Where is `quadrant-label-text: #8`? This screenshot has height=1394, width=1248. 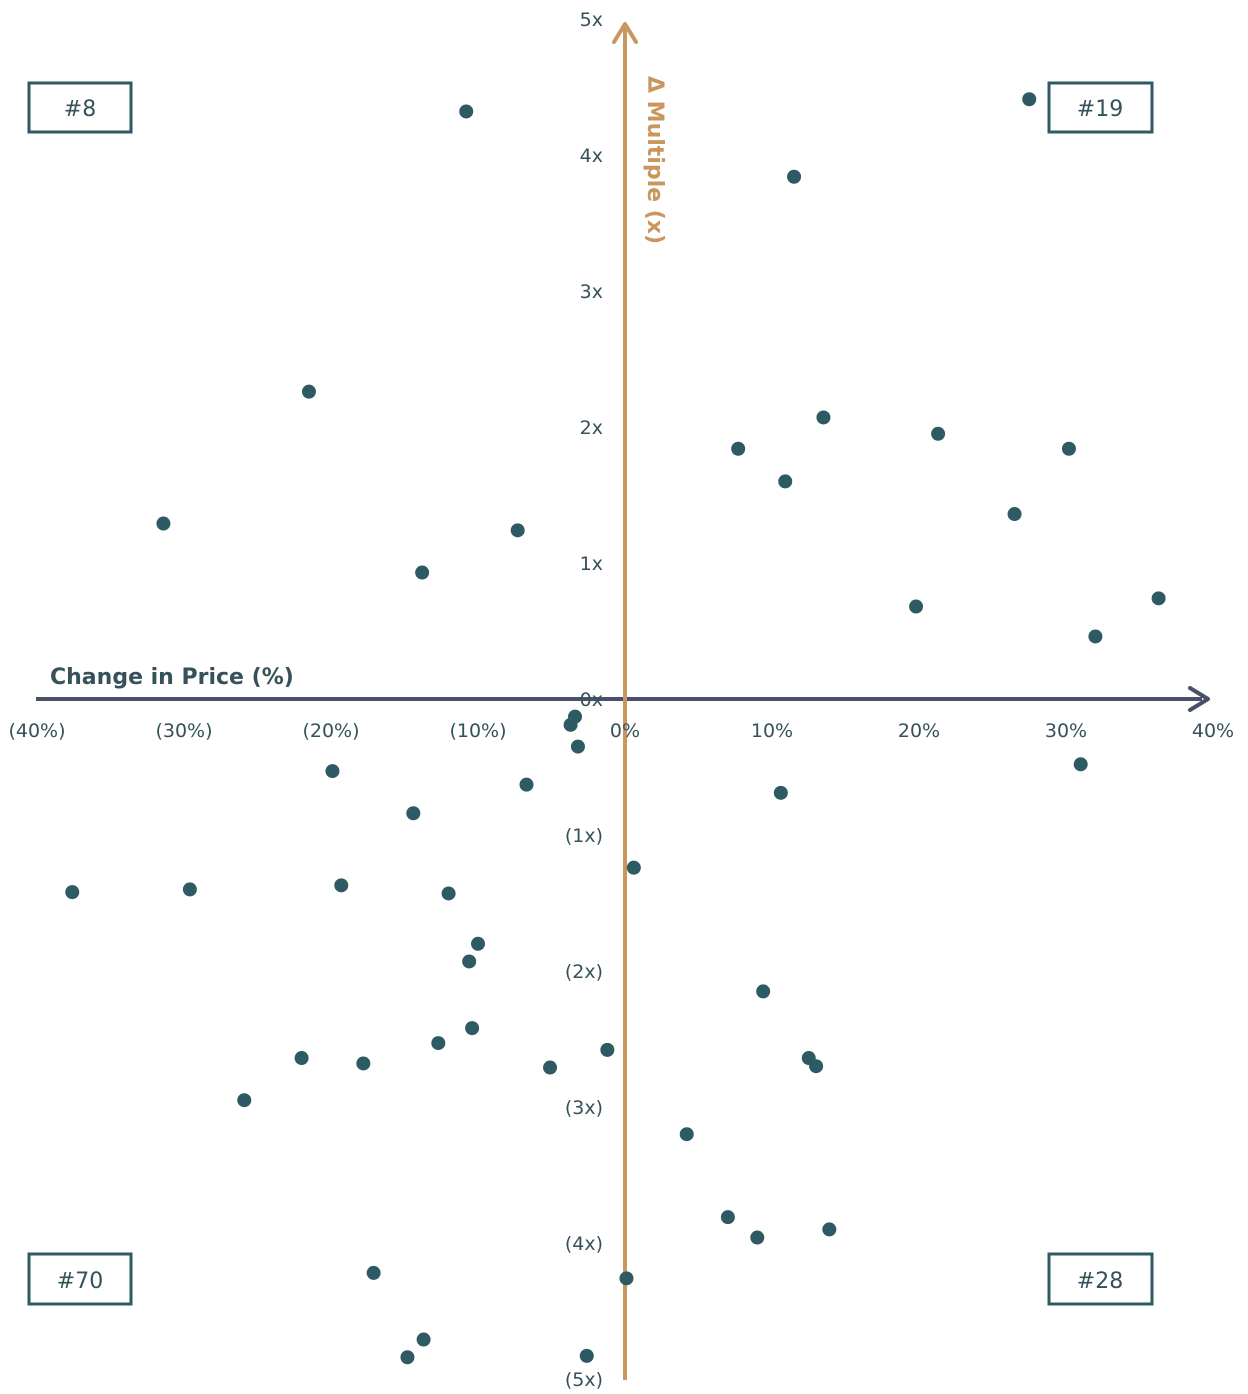 quadrant-label-text: #8 is located at coordinates (80, 109).